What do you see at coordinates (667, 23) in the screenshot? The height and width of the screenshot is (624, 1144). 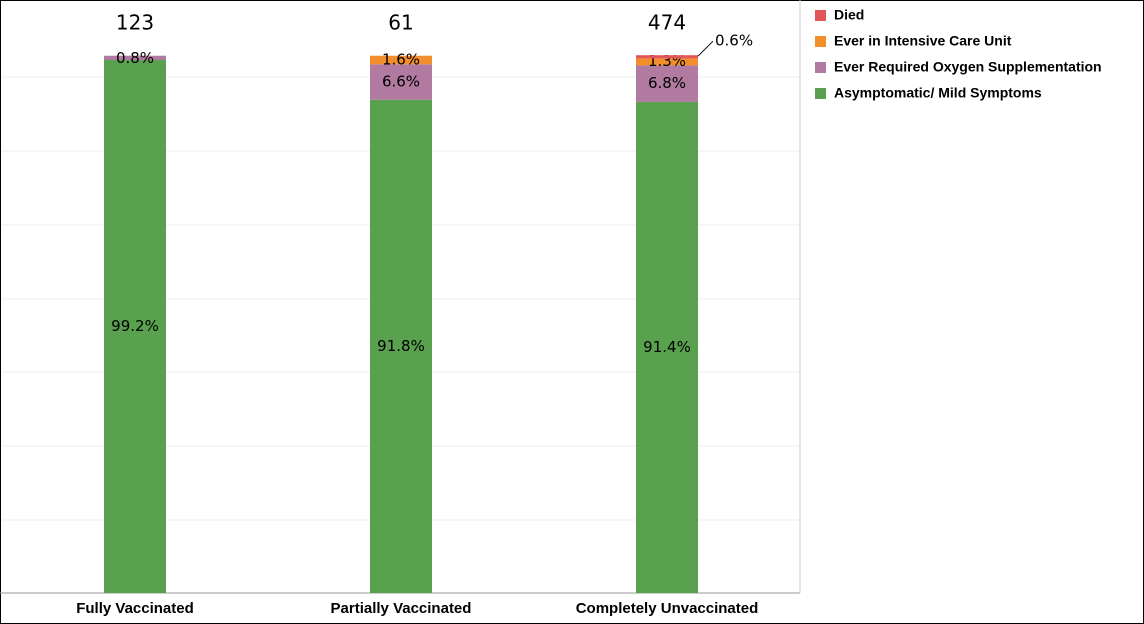 I see `total-label: 474` at bounding box center [667, 23].